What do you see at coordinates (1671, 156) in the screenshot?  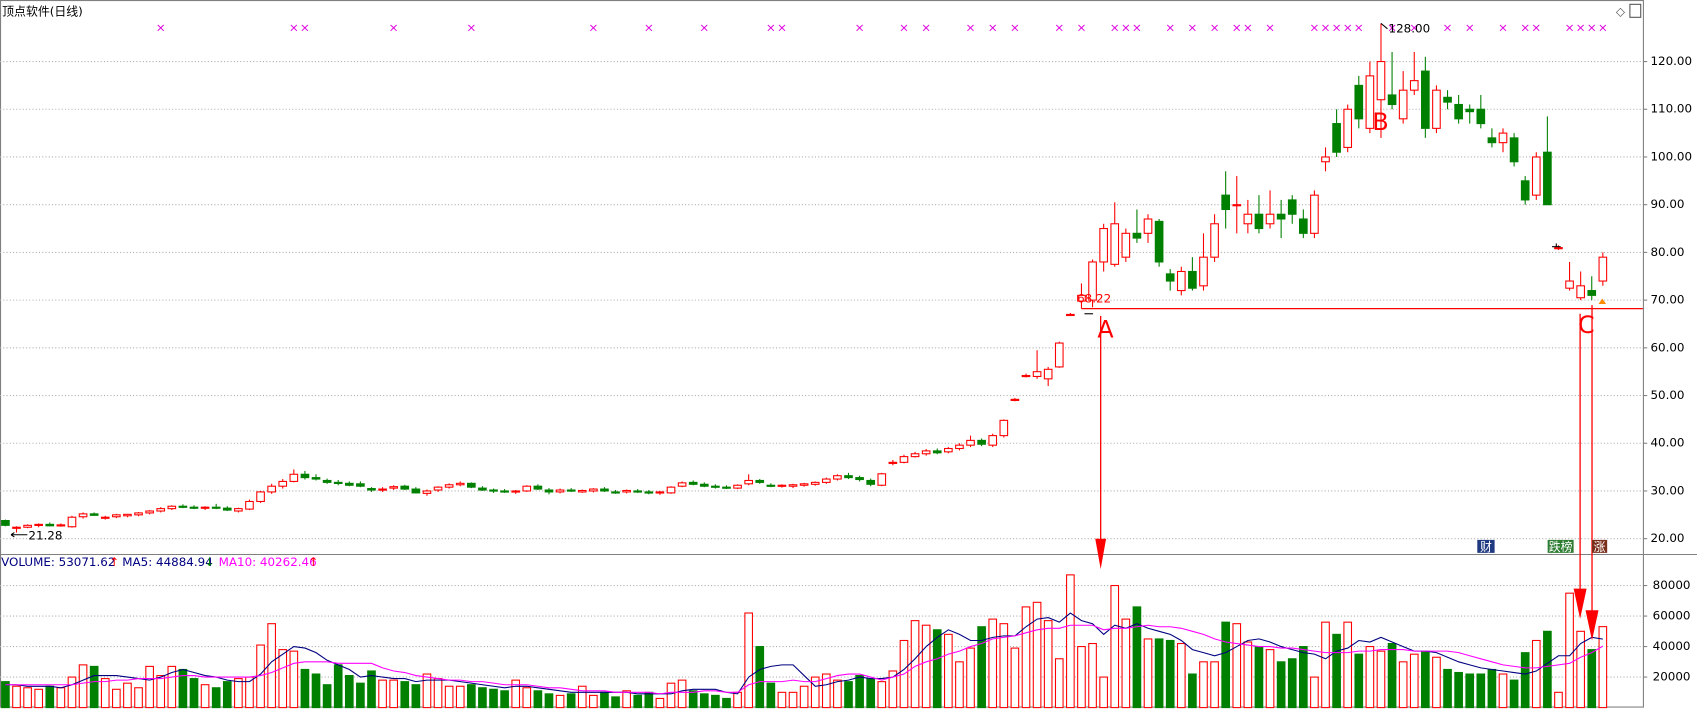 I see `y-tick-label: 100.00` at bounding box center [1671, 156].